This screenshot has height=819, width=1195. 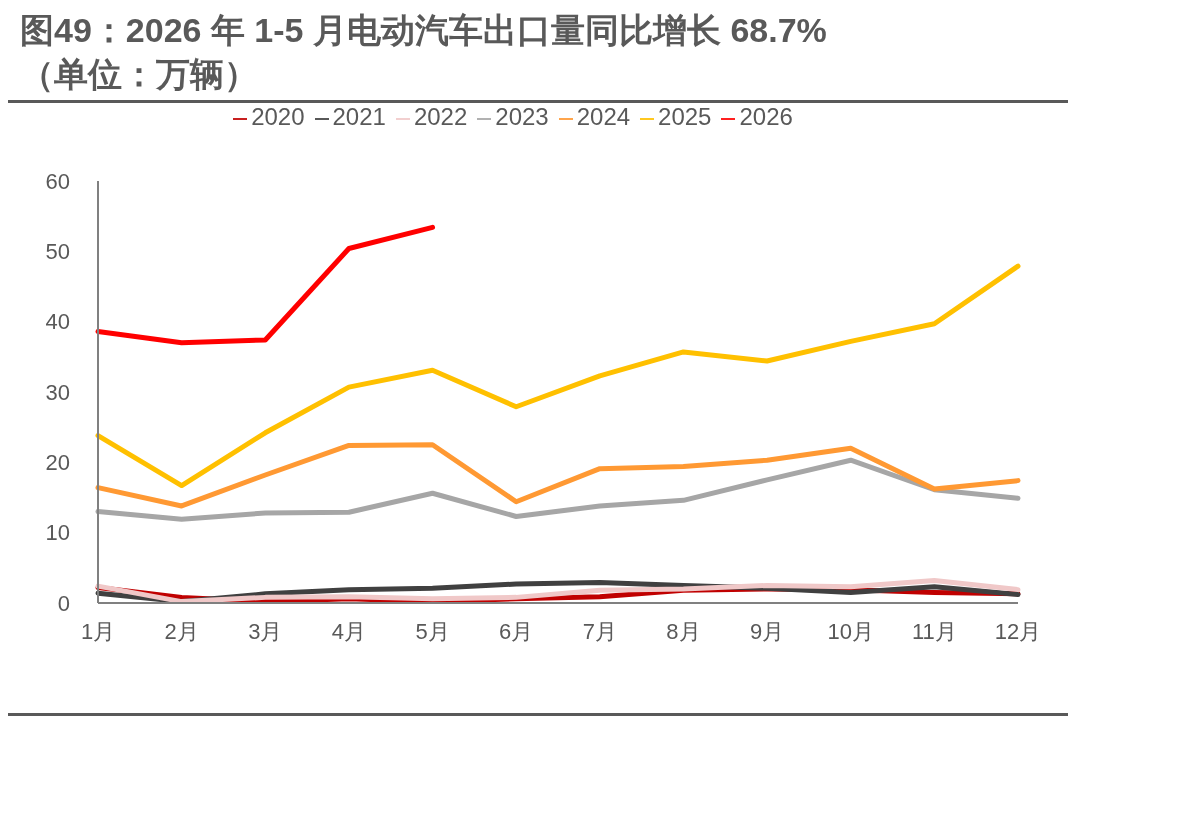 I want to click on x-tick-label: 4月, so click(x=349, y=631).